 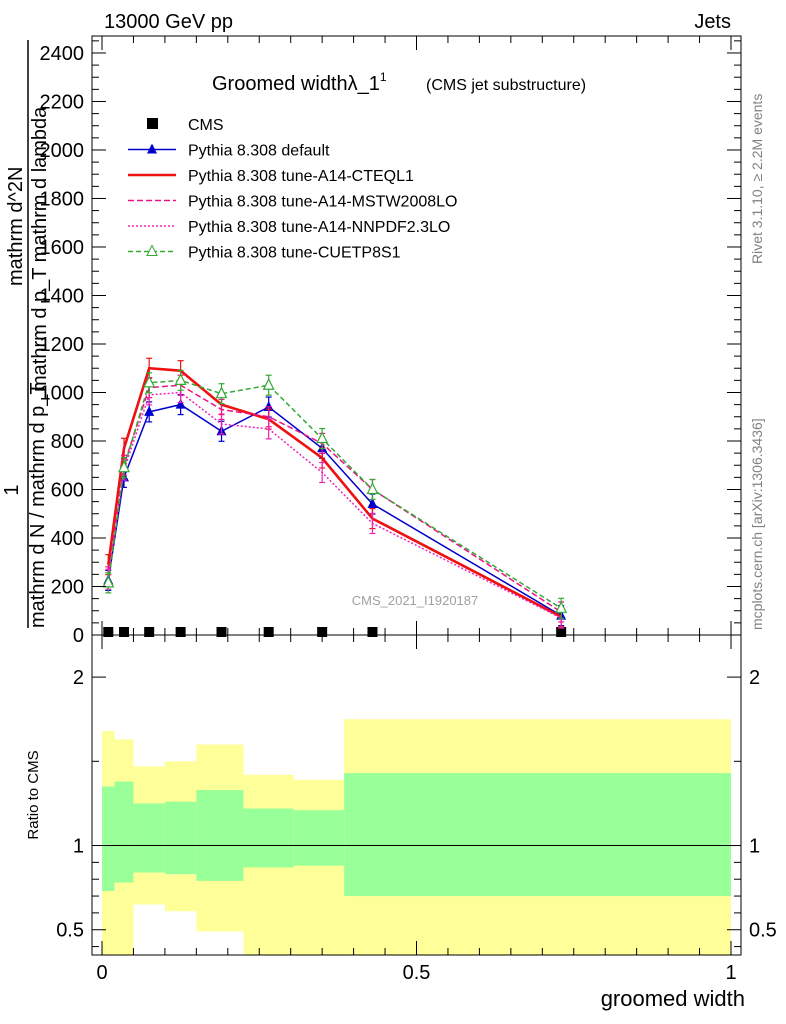 What do you see at coordinates (168, 22) in the screenshot?
I see `header-left: 13000 GeV pp` at bounding box center [168, 22].